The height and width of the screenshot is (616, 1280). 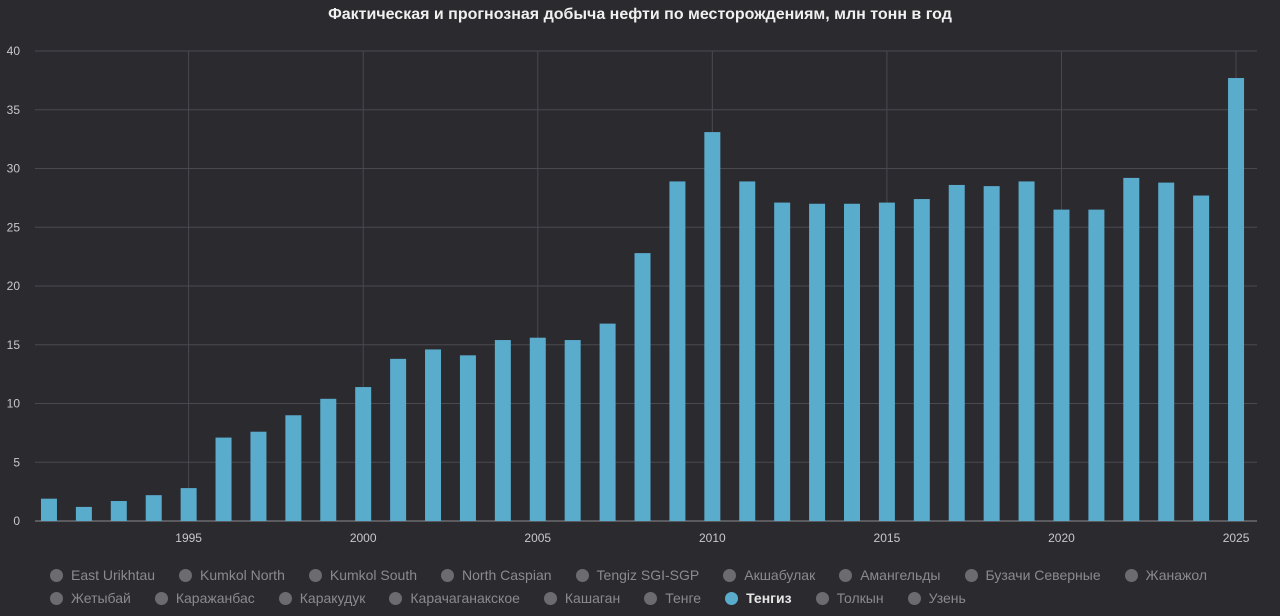 I want to click on bar-1992, so click(x=83, y=513).